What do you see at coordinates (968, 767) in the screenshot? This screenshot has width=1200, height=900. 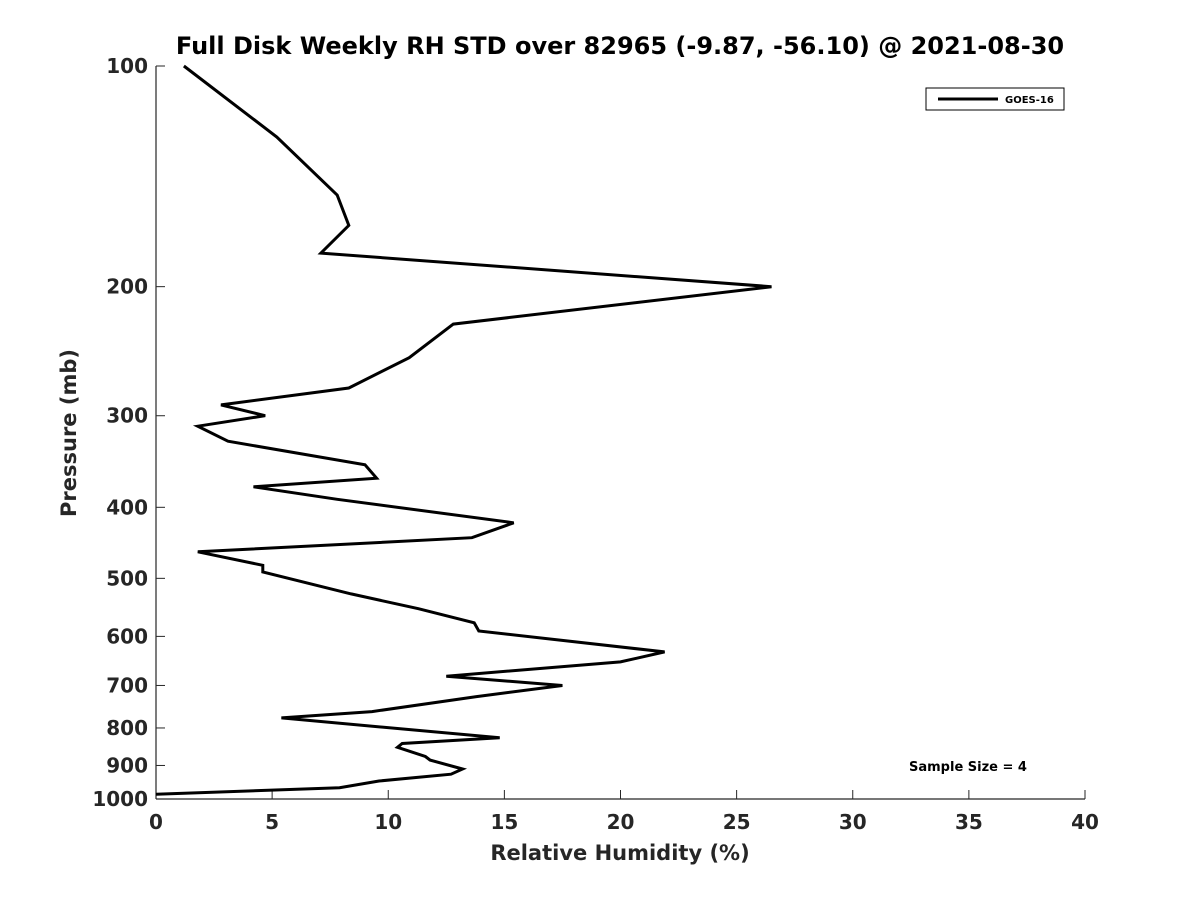 I see `sample-size-annotation: Sample Size = 4` at bounding box center [968, 767].